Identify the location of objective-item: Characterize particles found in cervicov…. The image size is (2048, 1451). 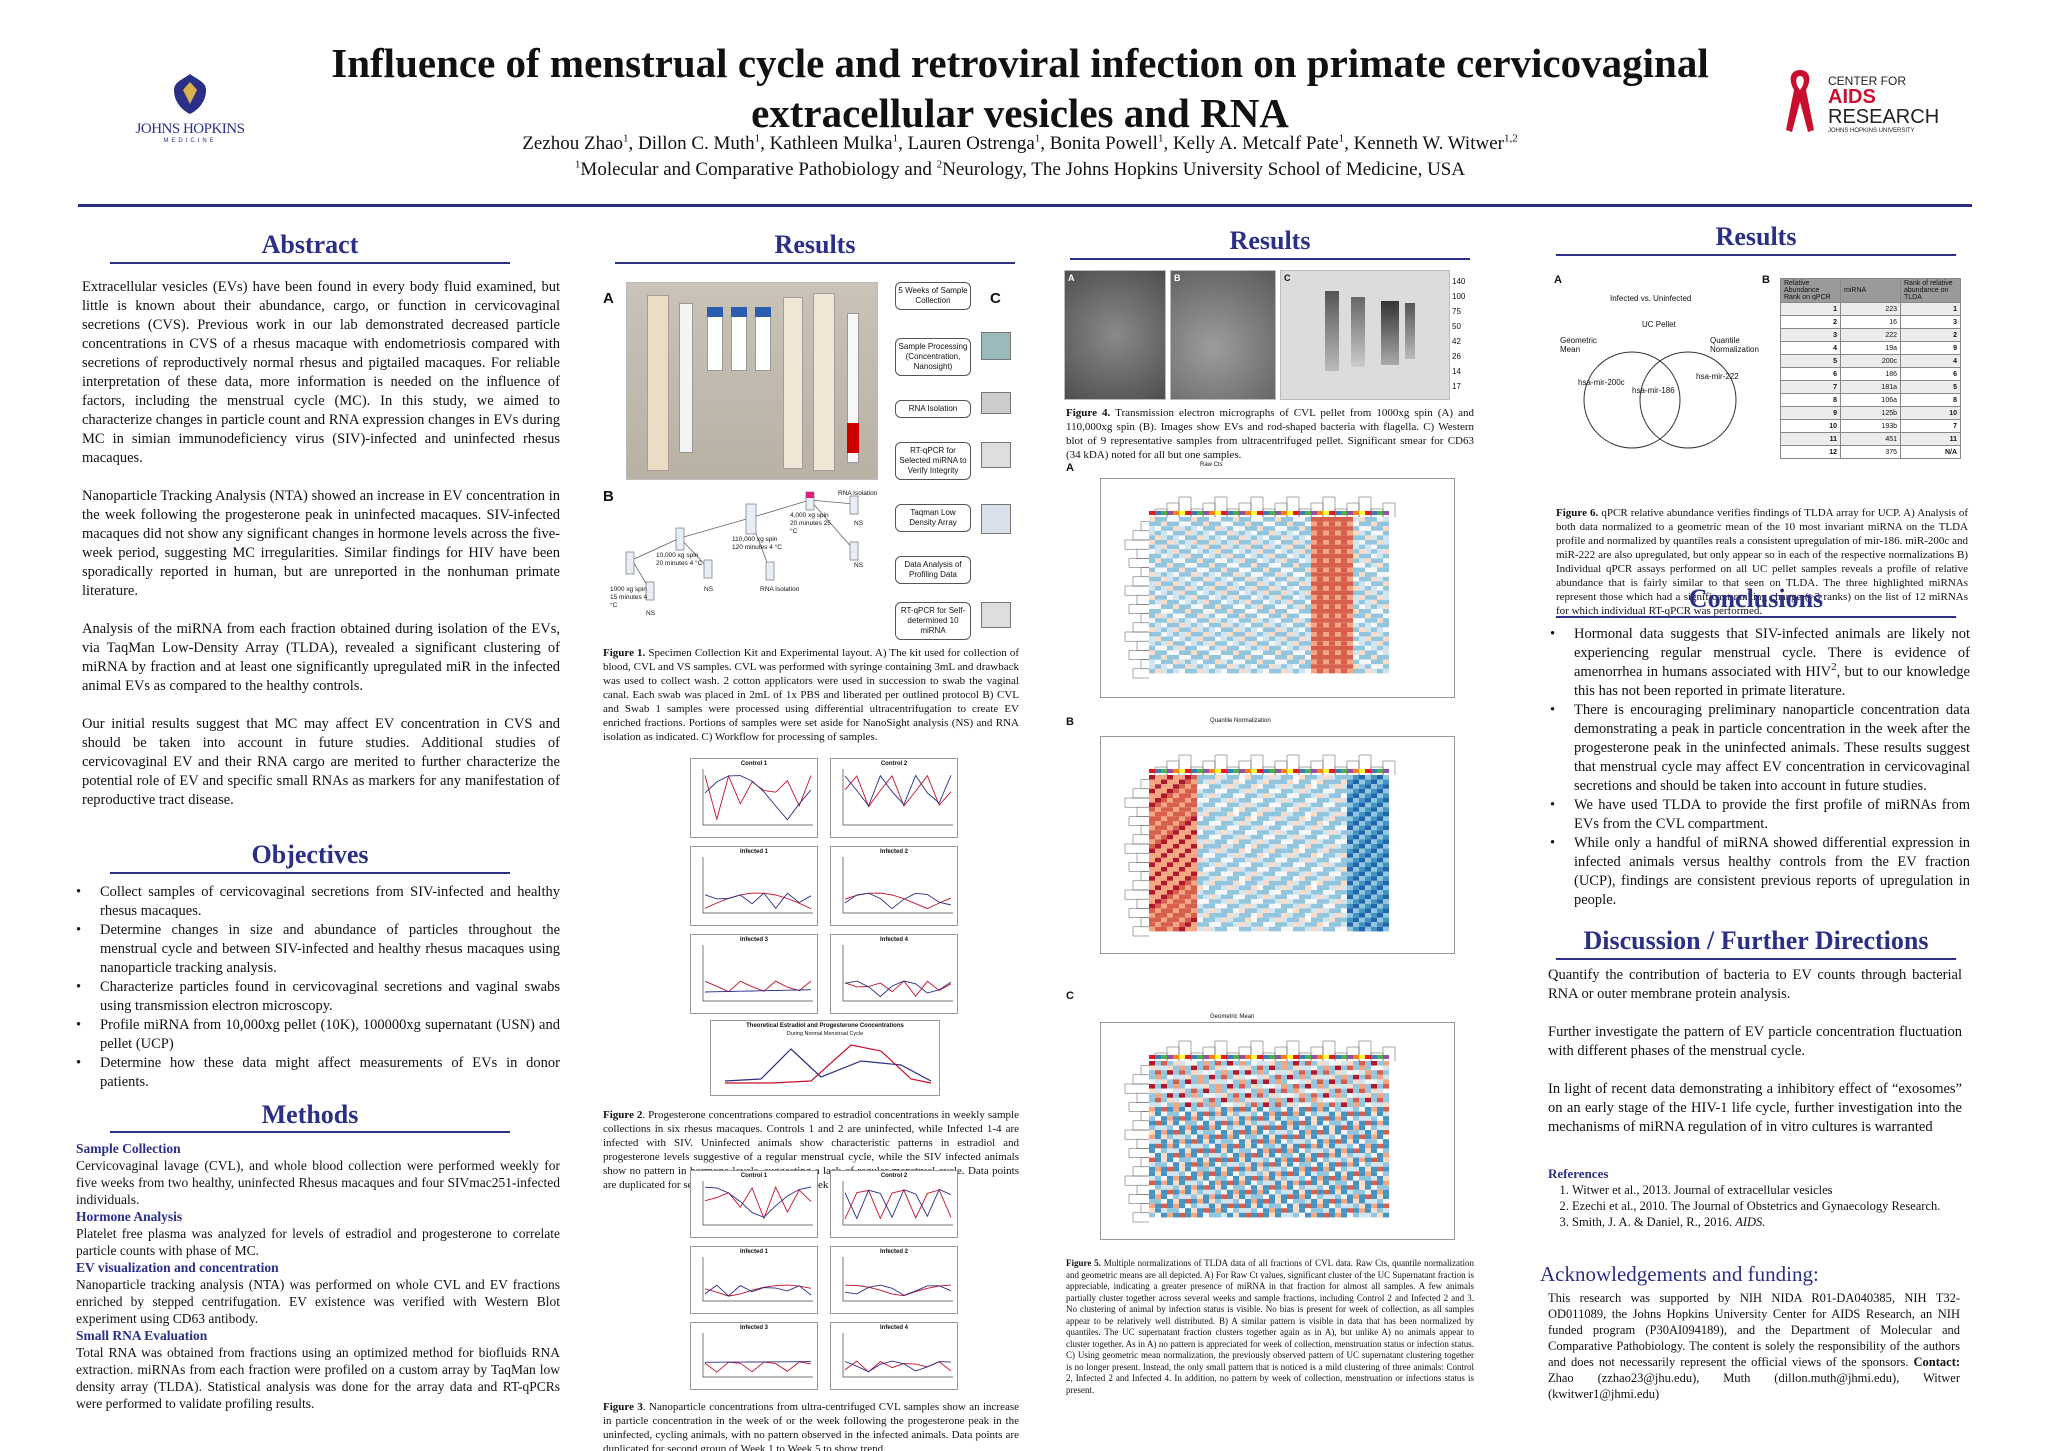
(317, 997).